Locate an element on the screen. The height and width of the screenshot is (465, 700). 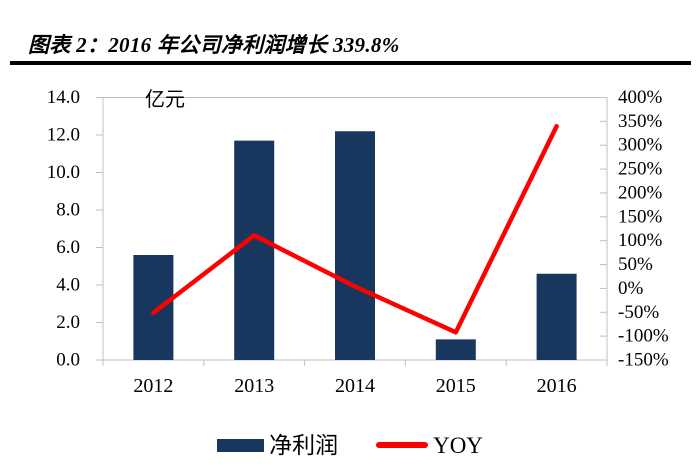
left-axis-tick-label: 12.0 is located at coordinates (63, 135).